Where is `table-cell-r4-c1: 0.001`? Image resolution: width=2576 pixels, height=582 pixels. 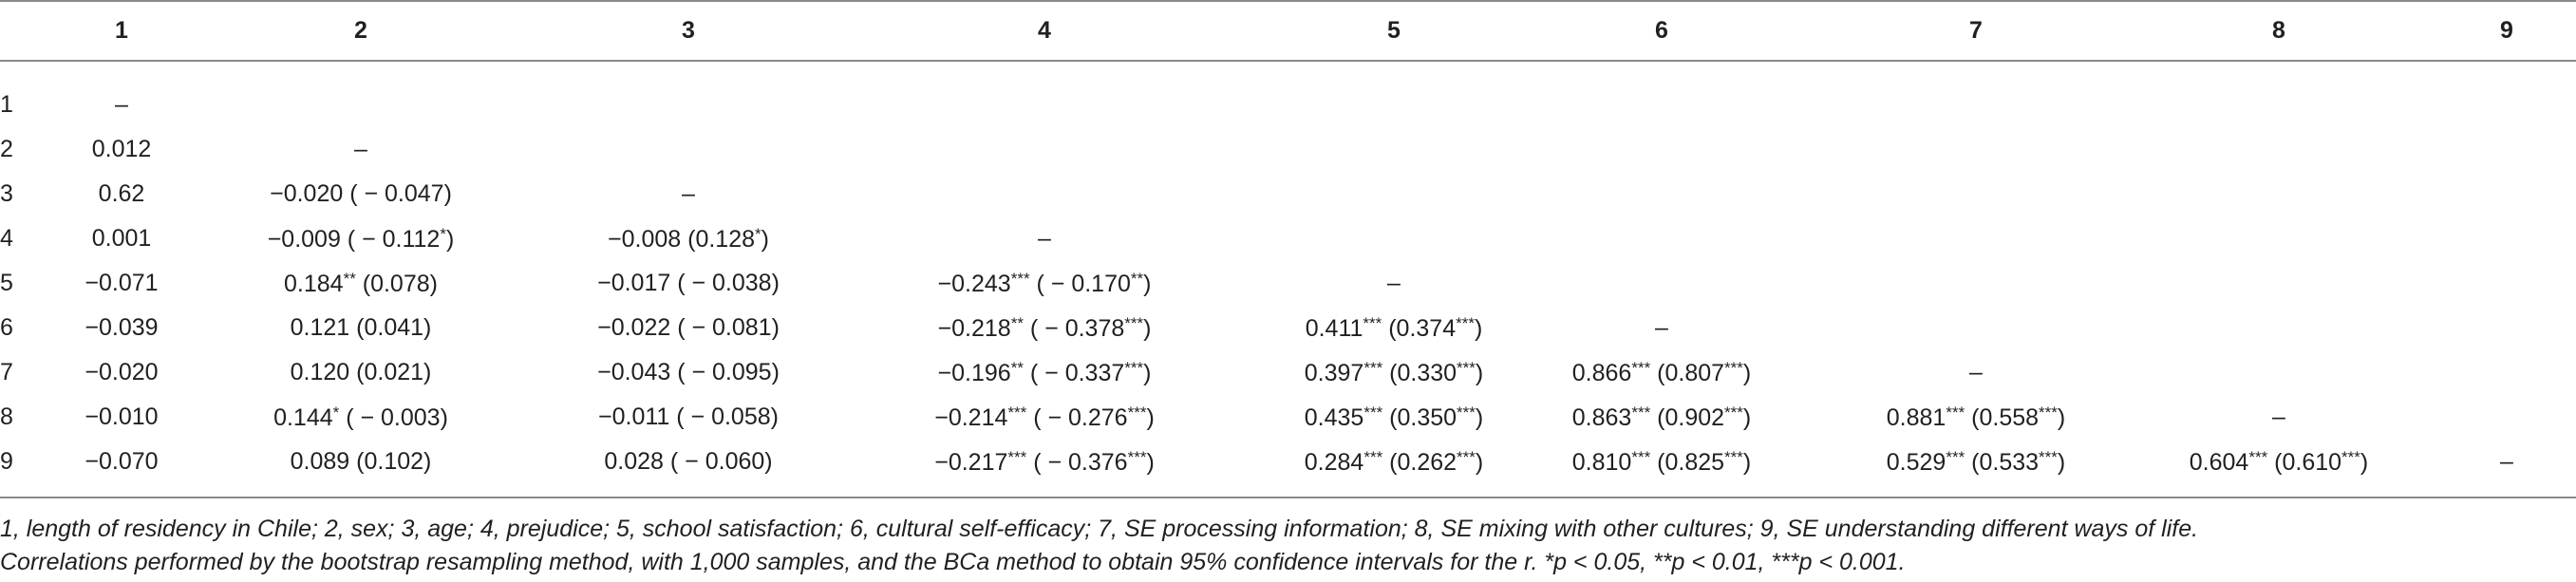 table-cell-r4-c1: 0.001 is located at coordinates (121, 239).